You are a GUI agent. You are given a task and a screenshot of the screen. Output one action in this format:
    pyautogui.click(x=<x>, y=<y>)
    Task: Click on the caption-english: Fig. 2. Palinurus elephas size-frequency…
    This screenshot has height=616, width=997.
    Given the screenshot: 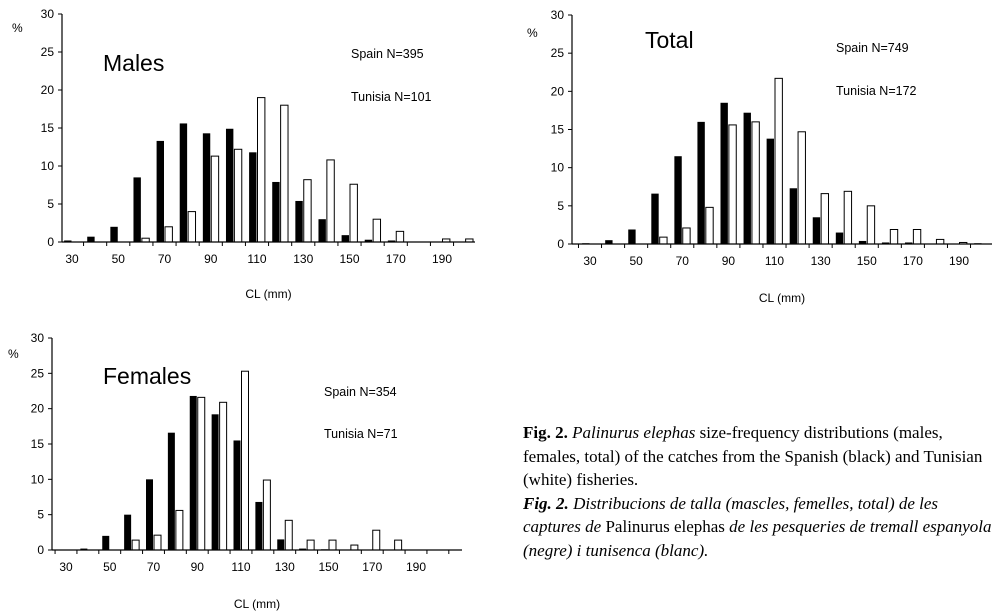 What is the action you would take?
    pyautogui.click(x=758, y=456)
    